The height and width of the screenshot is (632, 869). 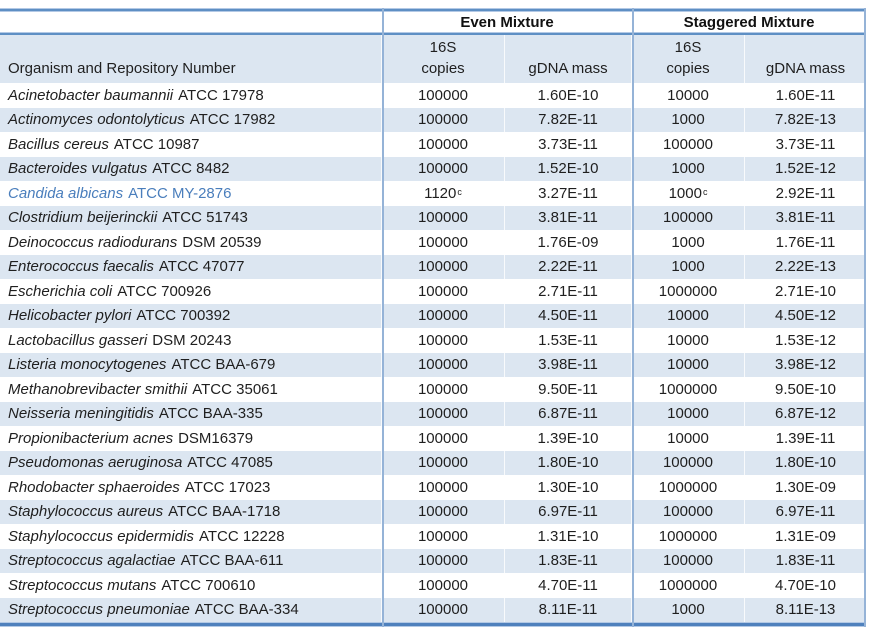 What do you see at coordinates (568, 462) in the screenshot?
I see `even-gdna-mass-cell: 1.80E-10` at bounding box center [568, 462].